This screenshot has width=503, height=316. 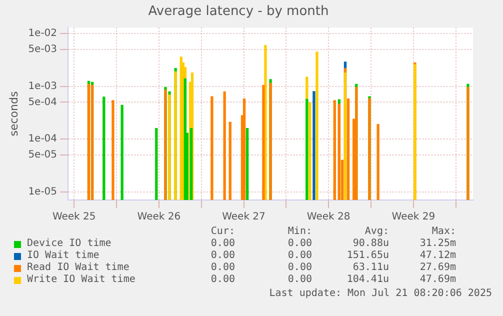 I want to click on y-tick-label: 1e-02, so click(x=43, y=34).